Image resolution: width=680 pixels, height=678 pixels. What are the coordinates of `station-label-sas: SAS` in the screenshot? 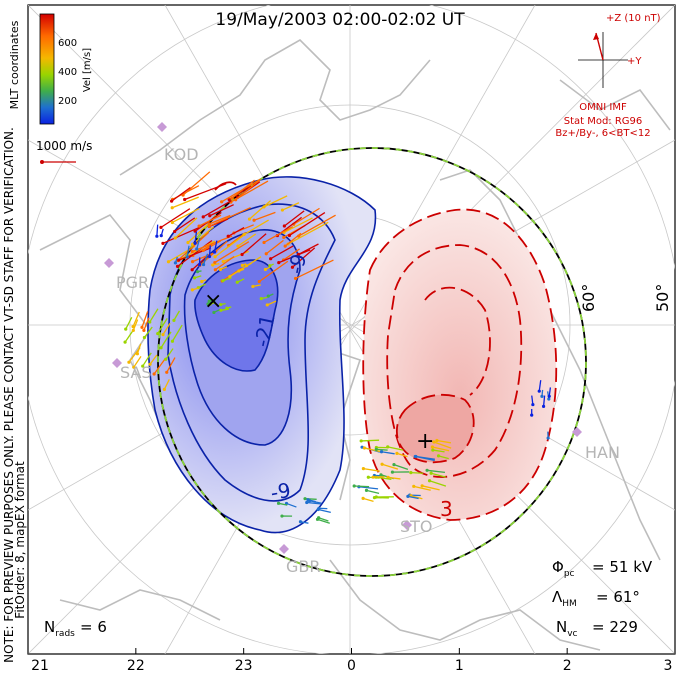 It's located at (136, 372).